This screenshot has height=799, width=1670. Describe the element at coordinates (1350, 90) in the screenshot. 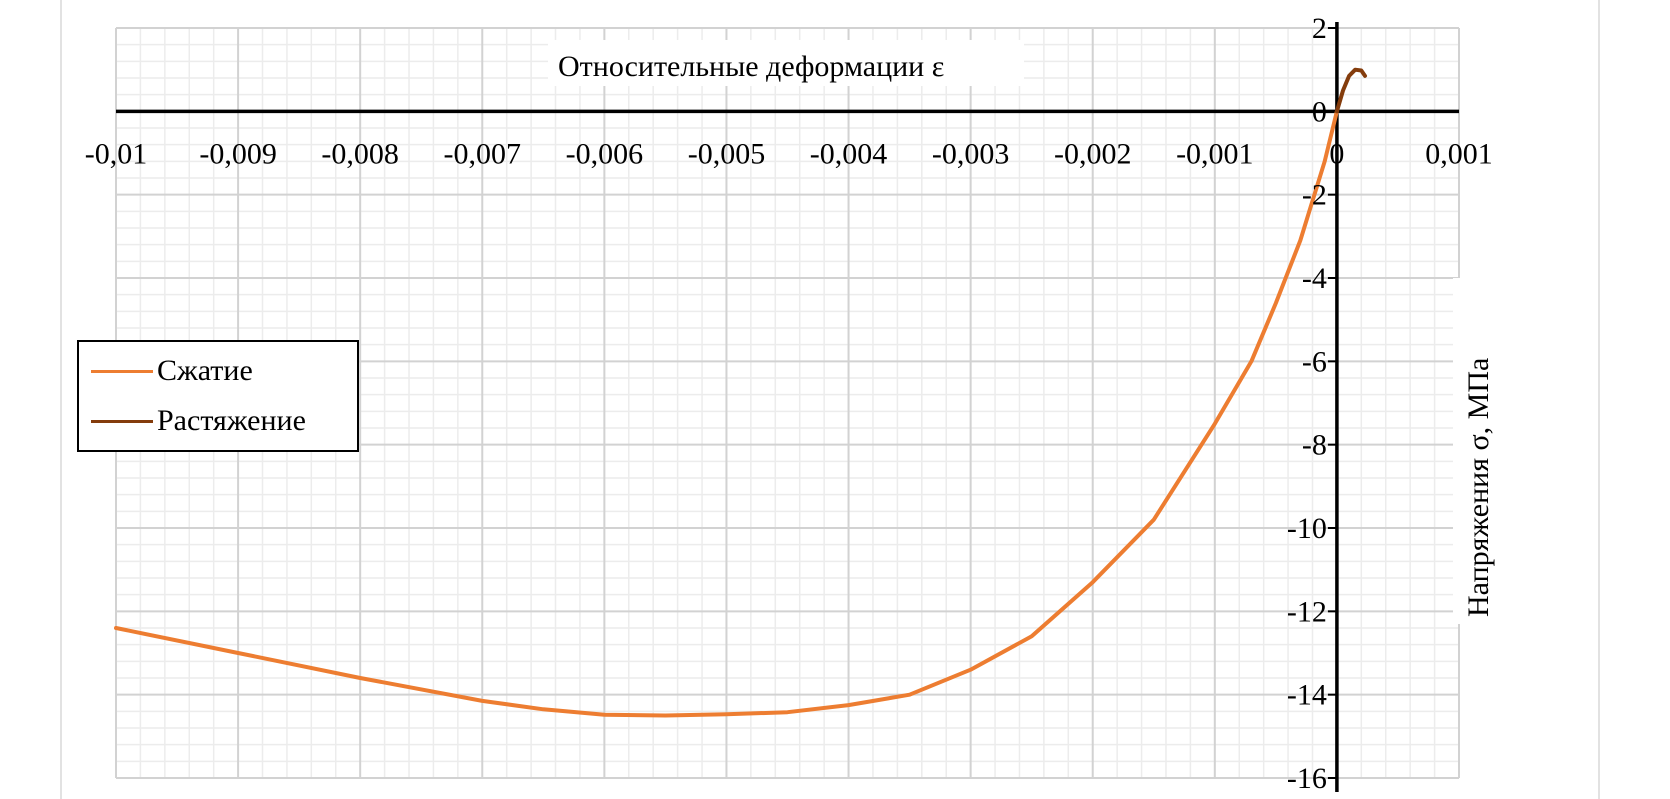

I see `series-line-tension` at that location.